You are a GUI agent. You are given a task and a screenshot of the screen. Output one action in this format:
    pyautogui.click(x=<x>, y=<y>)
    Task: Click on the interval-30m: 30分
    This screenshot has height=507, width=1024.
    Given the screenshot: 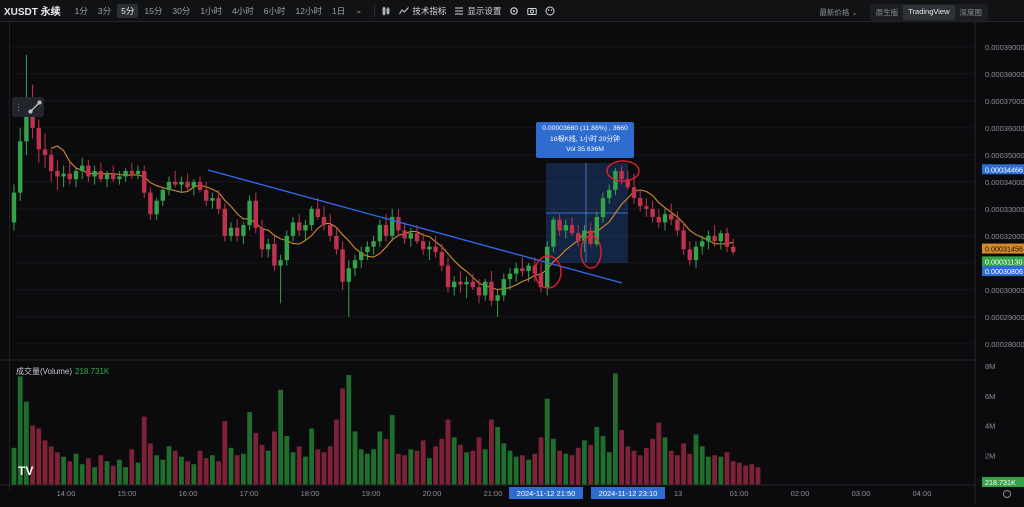 What is the action you would take?
    pyautogui.click(x=181, y=10)
    